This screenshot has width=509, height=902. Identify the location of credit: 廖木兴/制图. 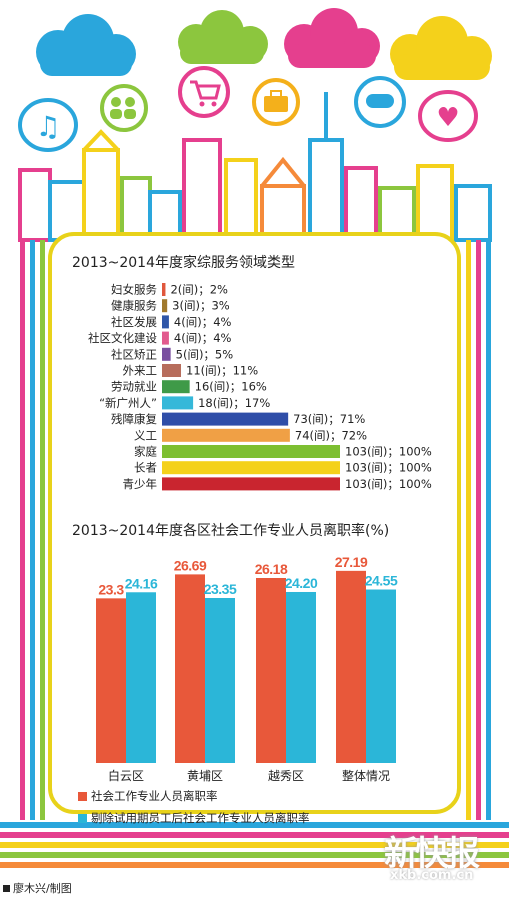
(37, 888).